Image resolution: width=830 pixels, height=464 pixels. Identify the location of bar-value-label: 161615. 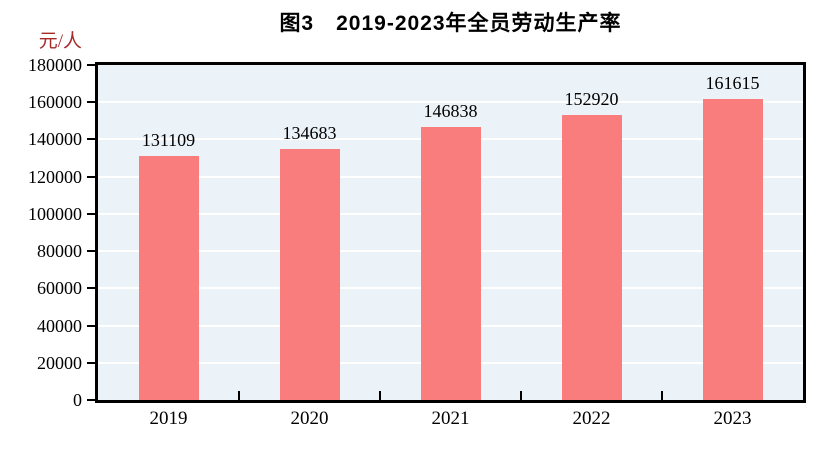
(732, 83).